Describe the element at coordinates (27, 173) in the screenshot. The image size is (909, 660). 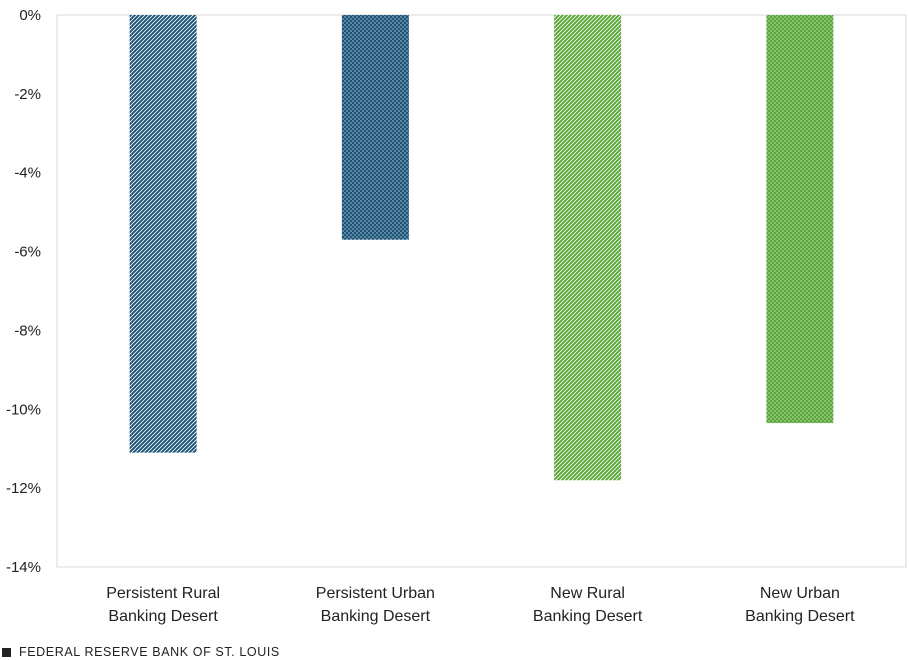
I see `y-tick-label: -4%` at that location.